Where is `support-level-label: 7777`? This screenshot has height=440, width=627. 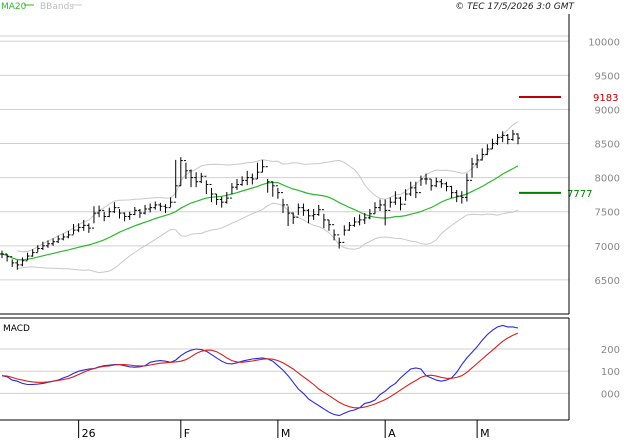
support-level-label: 7777 is located at coordinates (579, 194).